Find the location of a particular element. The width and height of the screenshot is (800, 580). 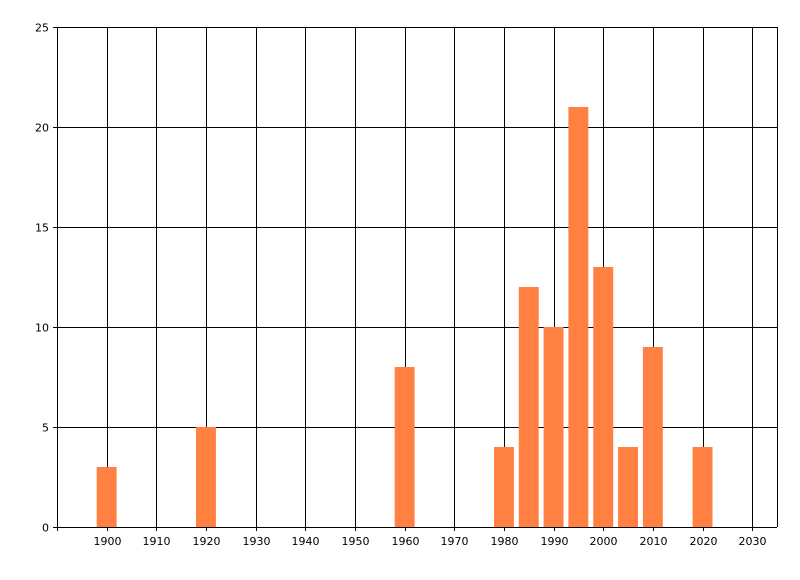

x-tick-label: 2010 is located at coordinates (654, 541).